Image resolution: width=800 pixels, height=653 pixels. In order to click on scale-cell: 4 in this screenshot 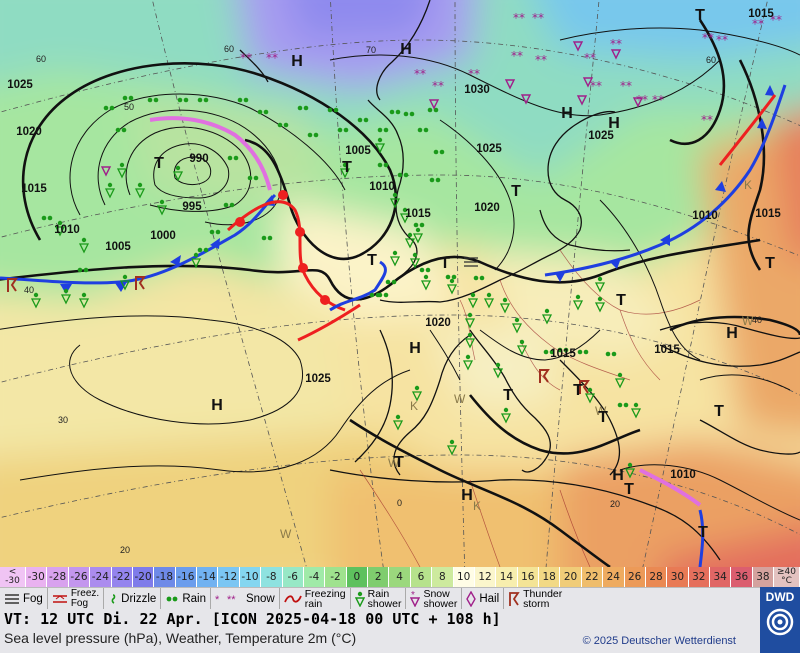, I will do `click(400, 577)`.